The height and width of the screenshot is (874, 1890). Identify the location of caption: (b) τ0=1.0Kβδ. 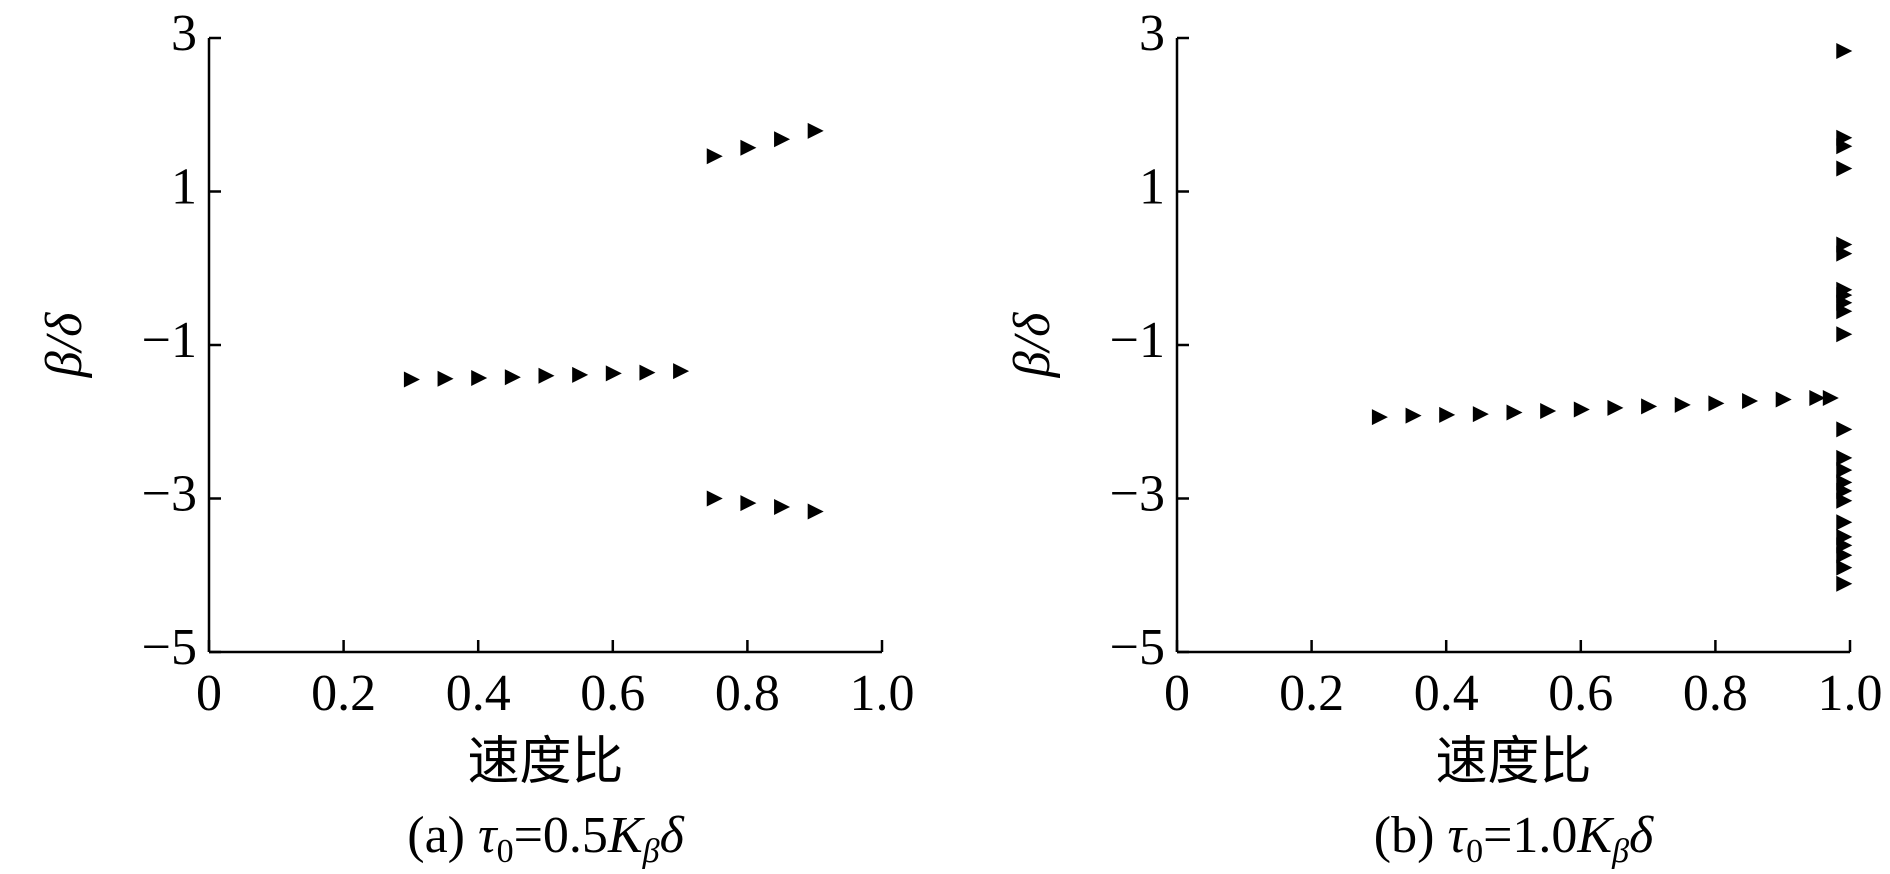
(1514, 838).